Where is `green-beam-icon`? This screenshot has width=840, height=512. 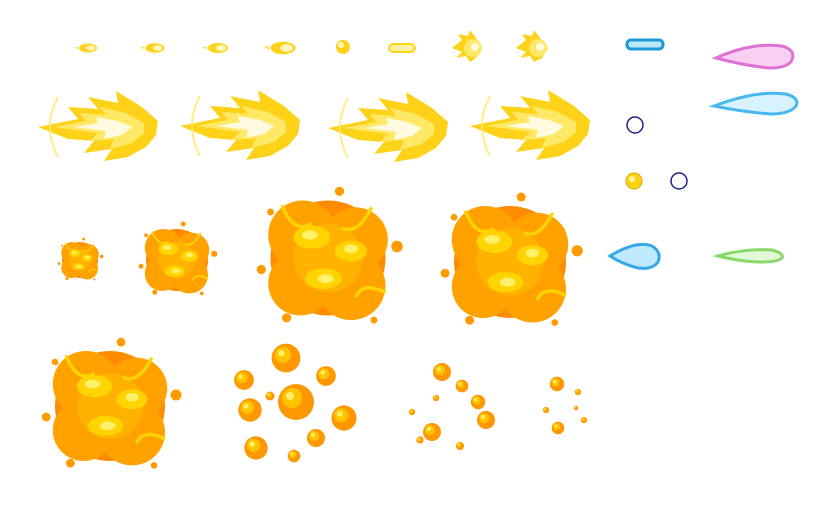
green-beam-icon is located at coordinates (748, 256).